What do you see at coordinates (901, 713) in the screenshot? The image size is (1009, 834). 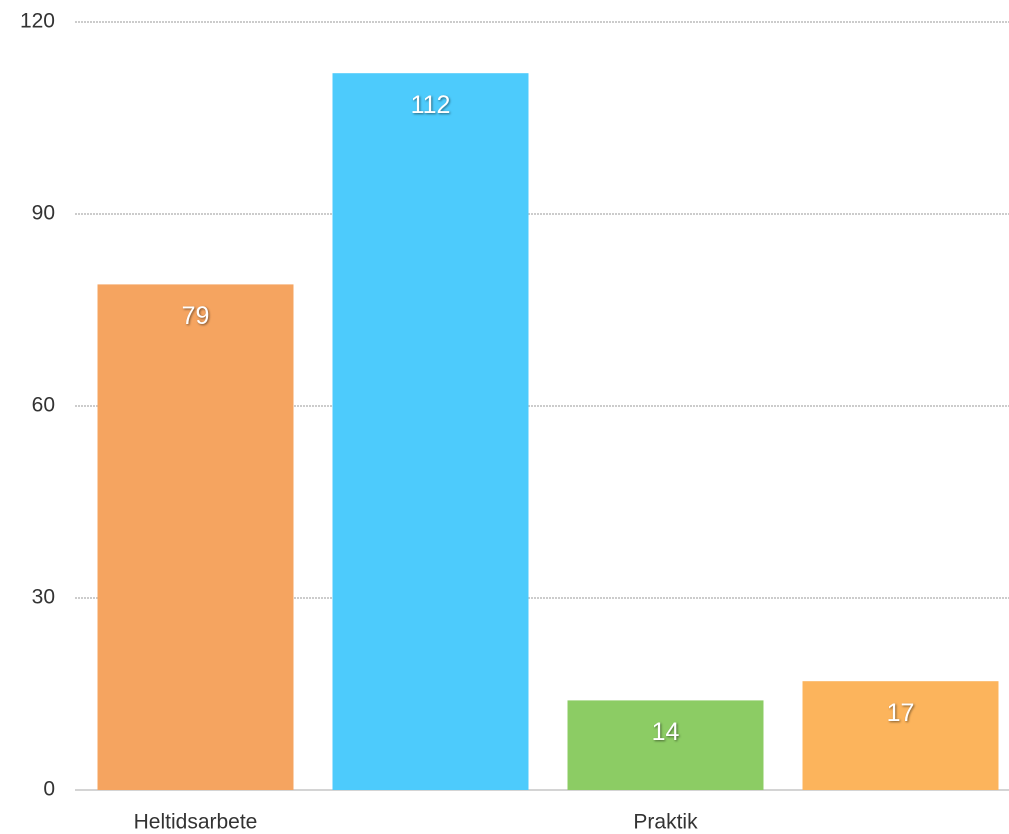 I see `value-label: 17` at bounding box center [901, 713].